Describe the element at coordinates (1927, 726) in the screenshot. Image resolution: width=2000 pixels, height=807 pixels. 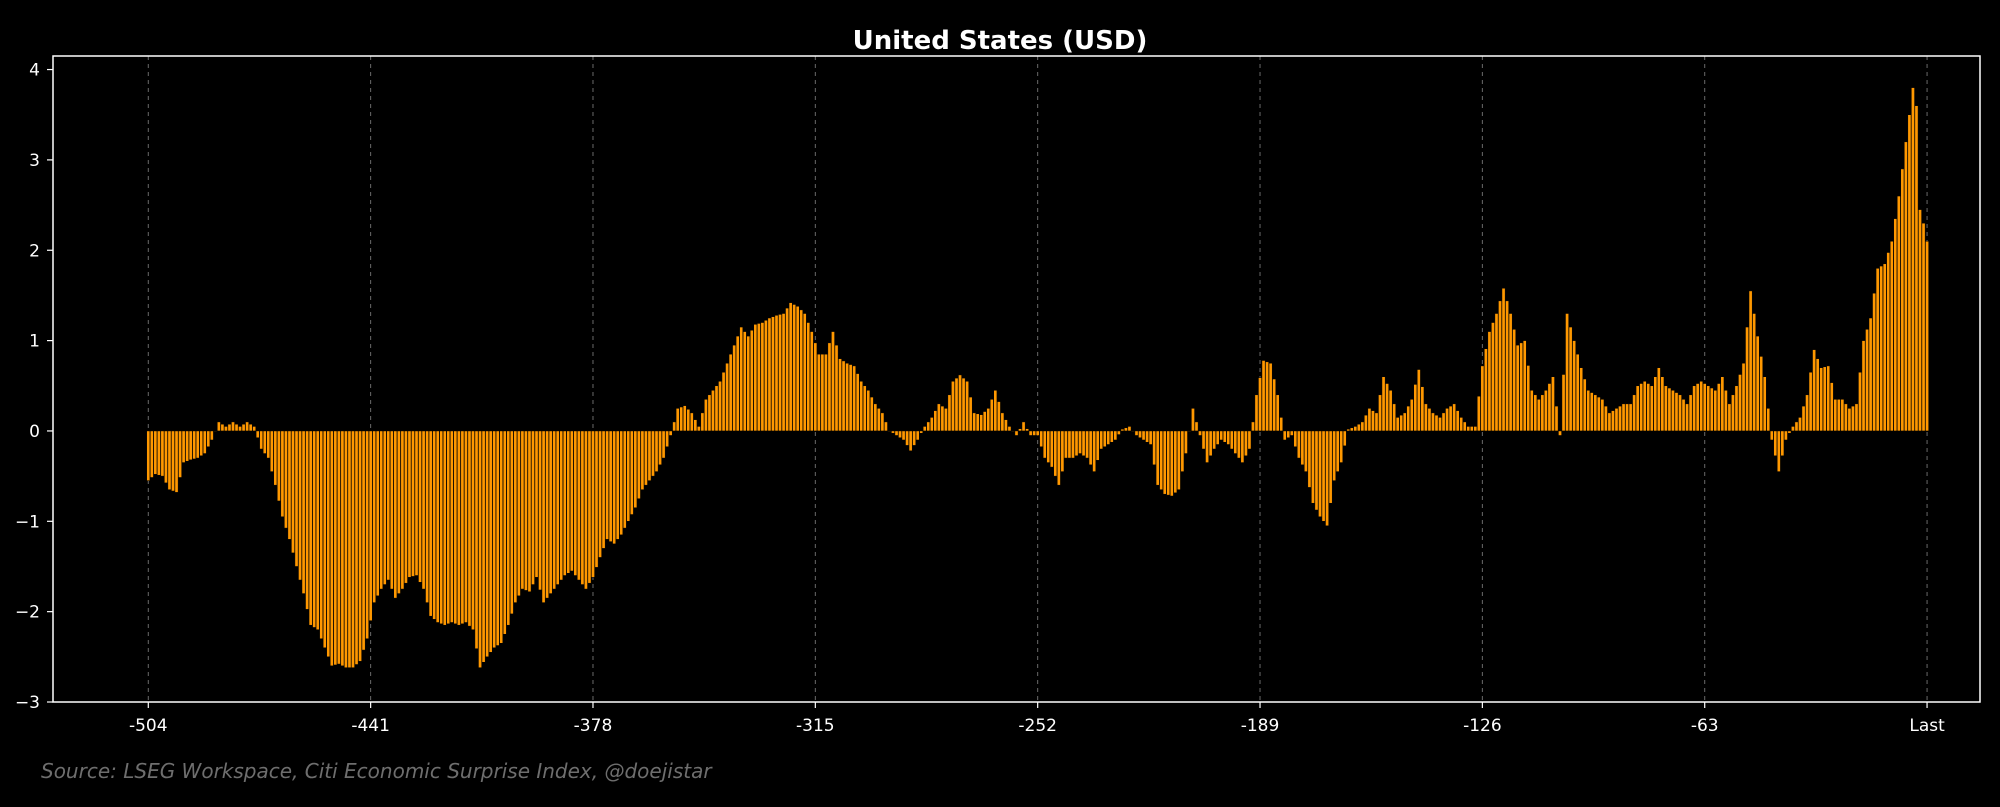
I see `x-tick-label: Last` at that location.